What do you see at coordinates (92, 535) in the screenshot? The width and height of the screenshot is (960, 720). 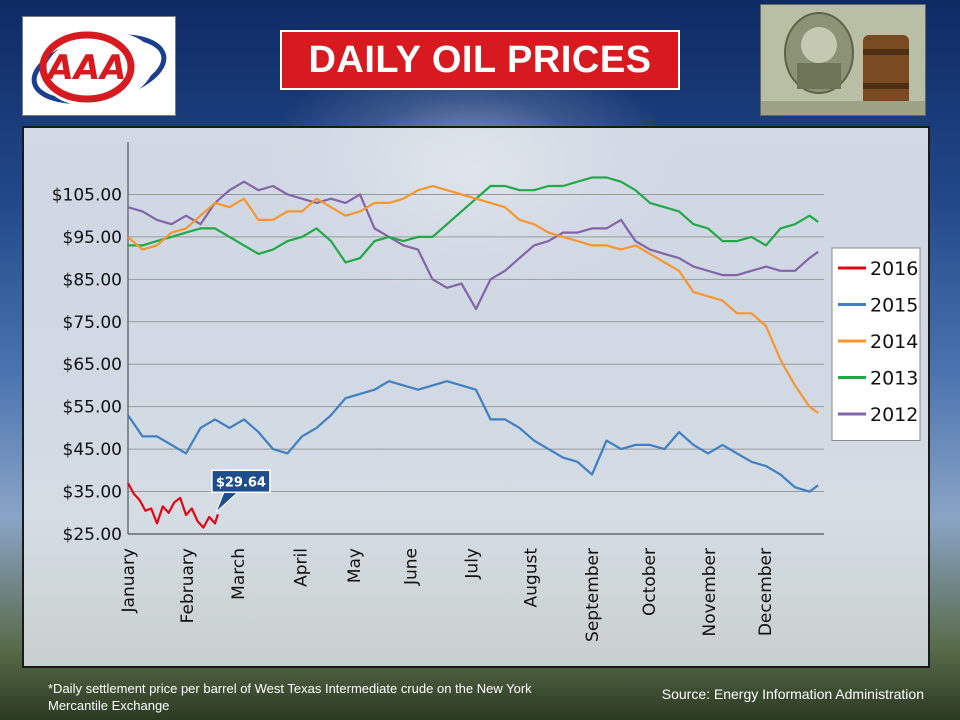 I see `y-tick-label: $25.00` at bounding box center [92, 535].